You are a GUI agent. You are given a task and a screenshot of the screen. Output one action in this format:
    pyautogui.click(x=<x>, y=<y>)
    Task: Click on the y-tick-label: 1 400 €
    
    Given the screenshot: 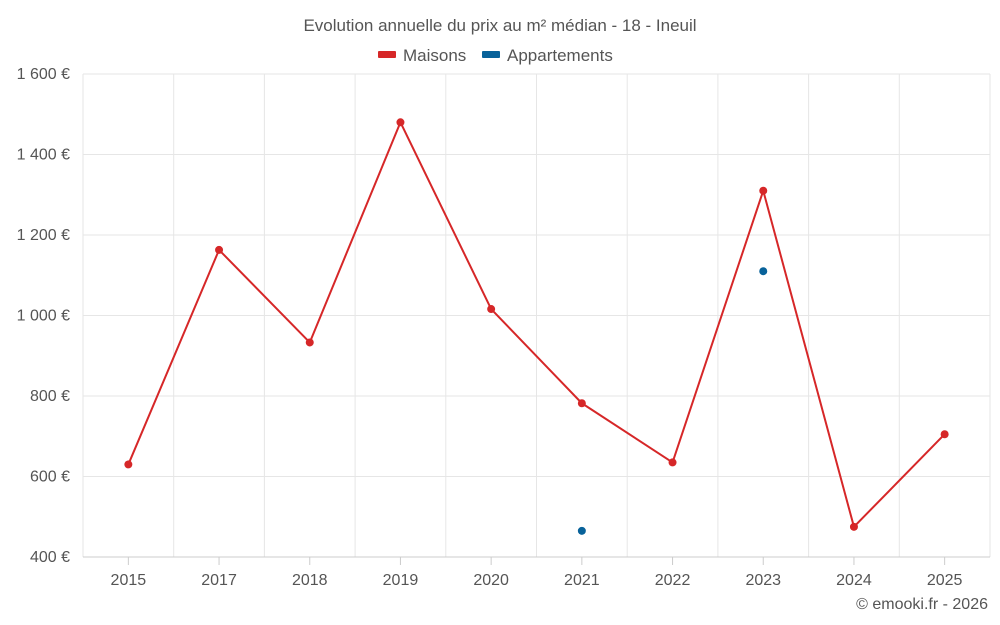 What is the action you would take?
    pyautogui.click(x=43, y=155)
    